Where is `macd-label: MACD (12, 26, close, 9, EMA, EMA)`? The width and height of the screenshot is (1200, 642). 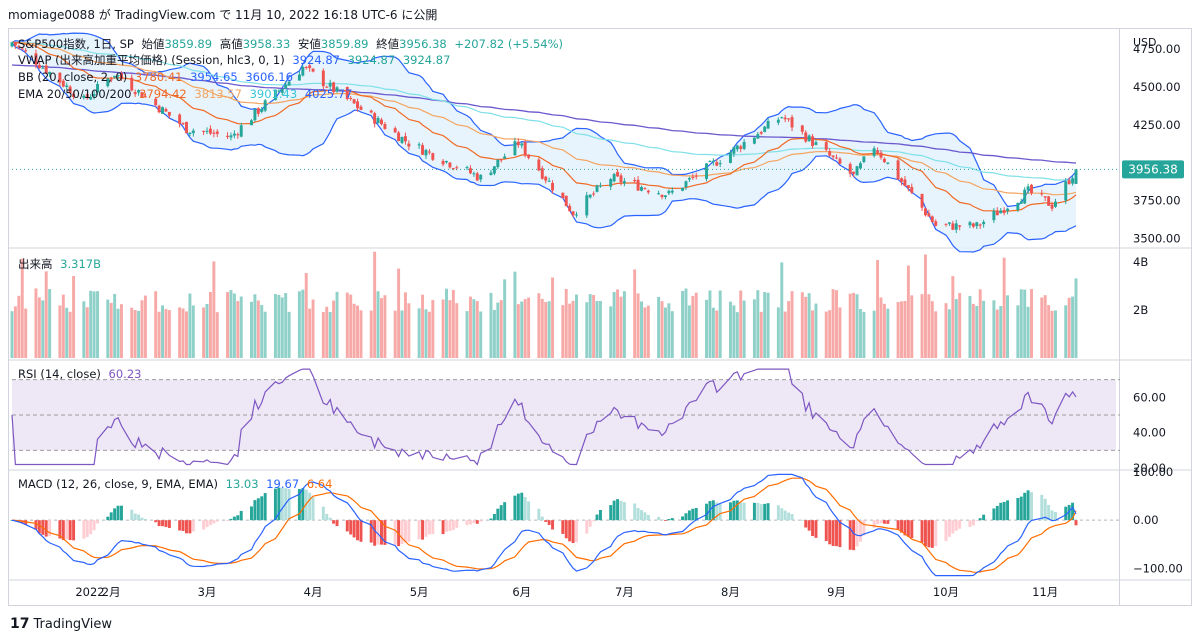 macd-label: MACD (12, 26, close, 9, EMA, EMA) is located at coordinates (118, 484).